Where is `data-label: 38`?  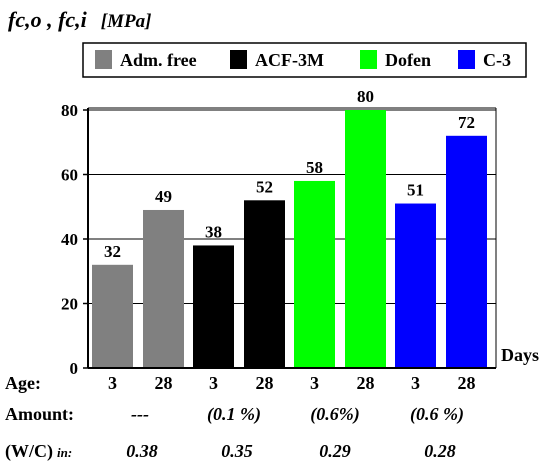
data-label: 38 is located at coordinates (213, 231).